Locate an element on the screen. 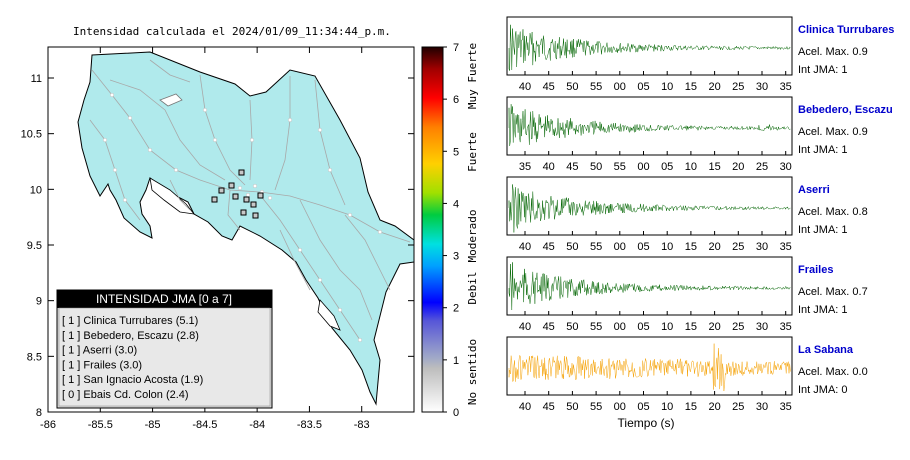  colorbar-tick-label: 6 is located at coordinates (456, 100).